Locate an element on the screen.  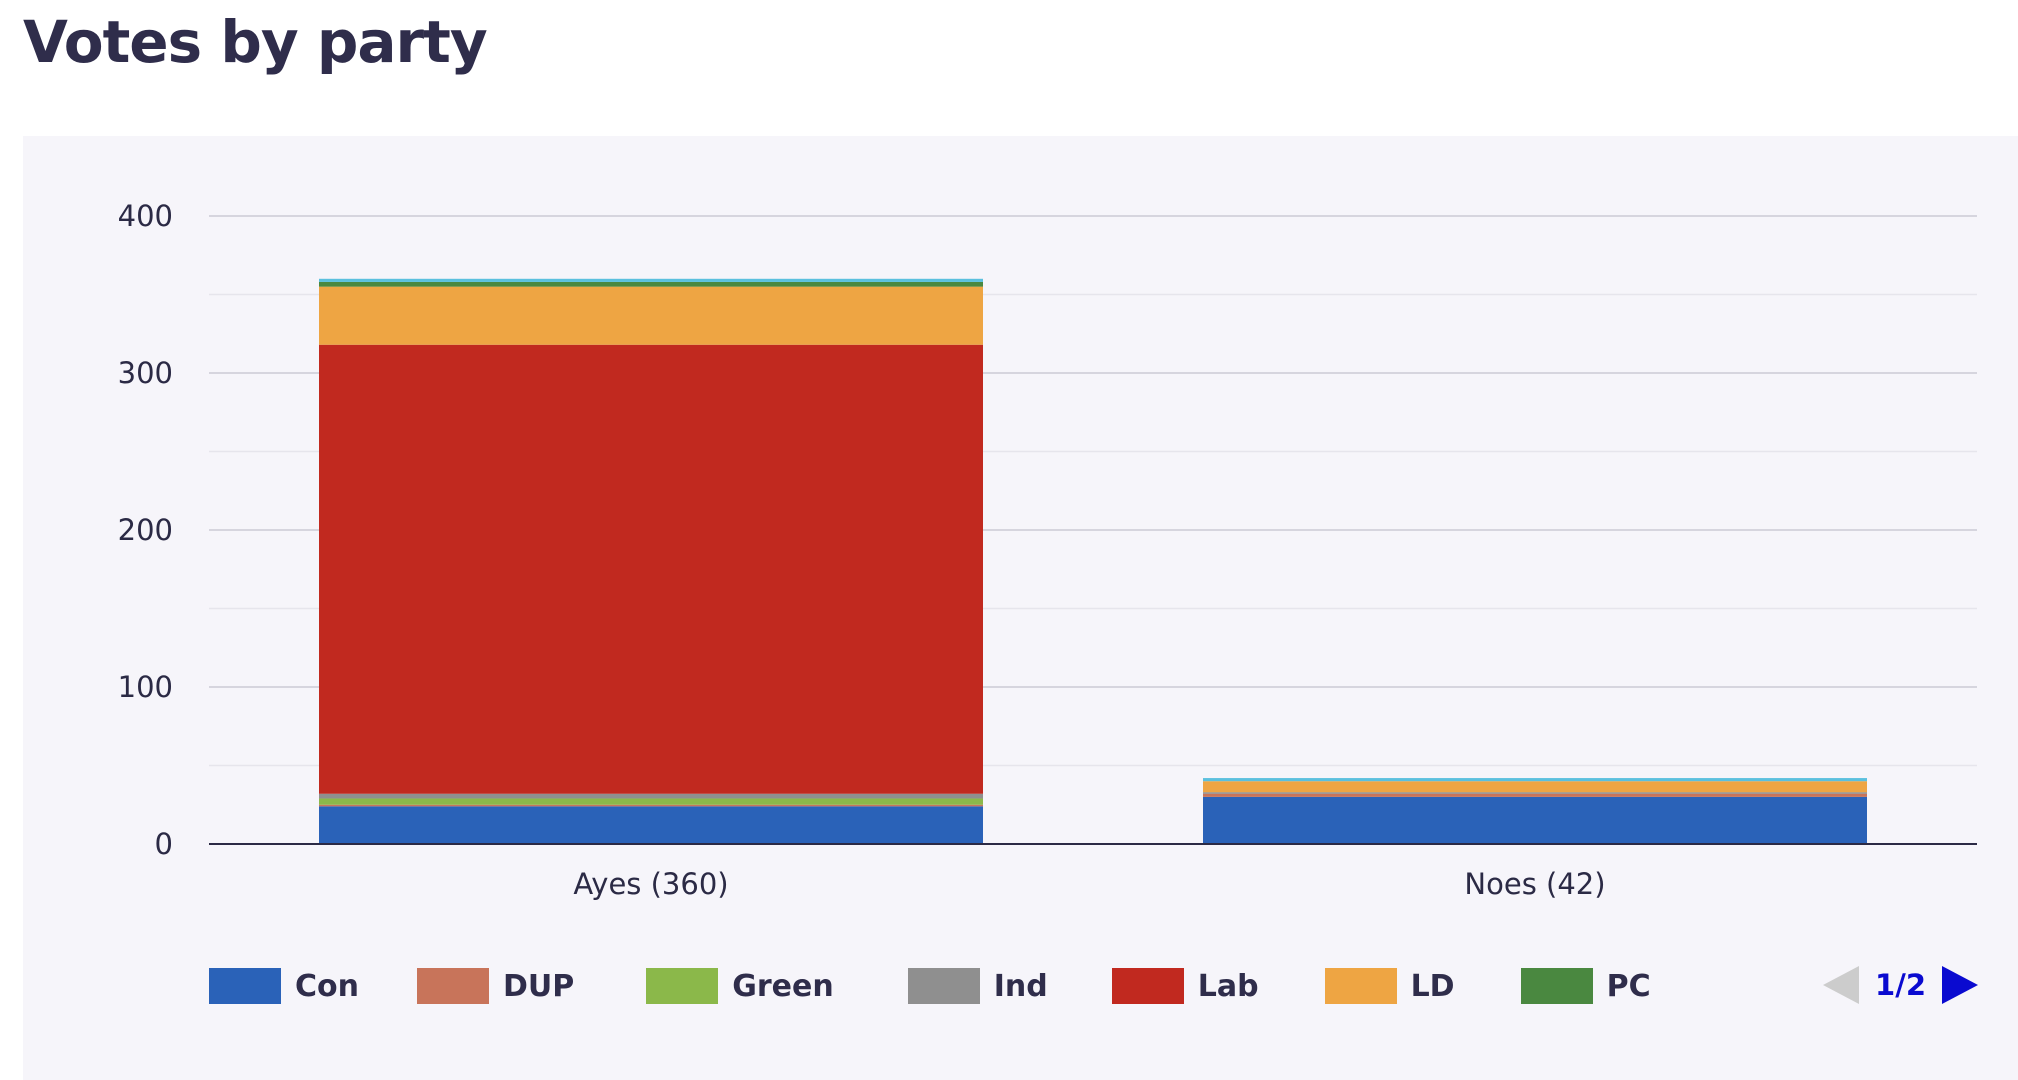
legend-label: Ind is located at coordinates (1020, 986).